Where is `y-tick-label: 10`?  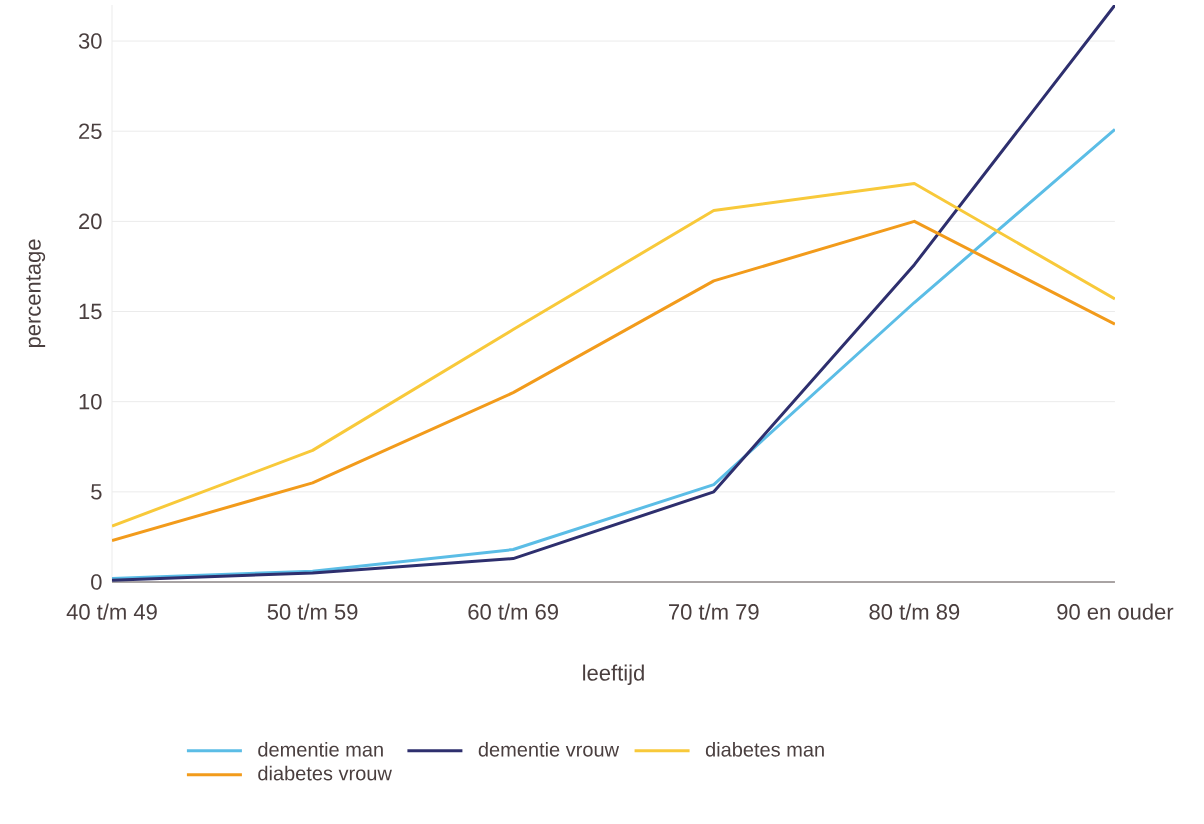
y-tick-label: 10 is located at coordinates (90, 401).